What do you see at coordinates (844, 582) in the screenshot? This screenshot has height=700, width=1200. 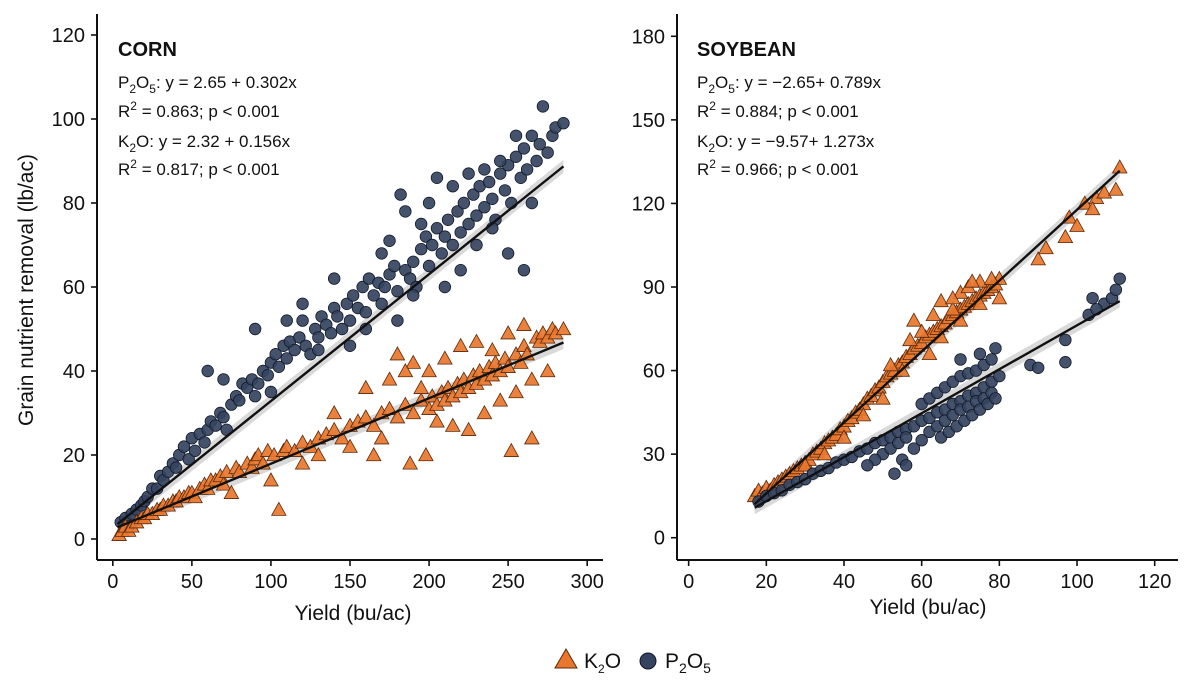 I see `soybean-x-tick-label: 40` at bounding box center [844, 582].